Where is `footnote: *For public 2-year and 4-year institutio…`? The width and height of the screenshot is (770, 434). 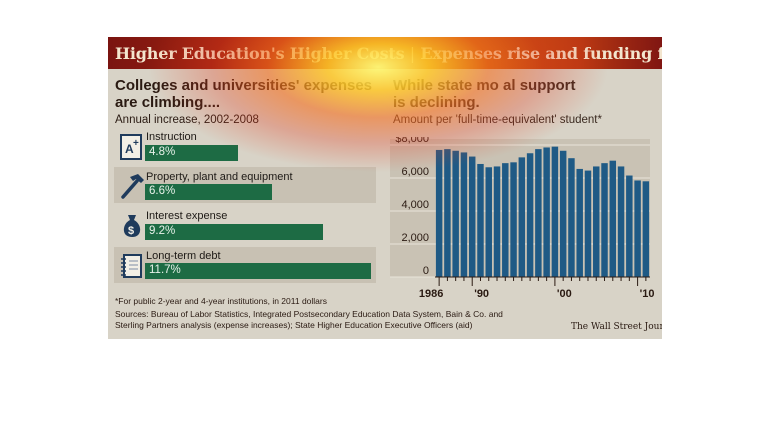 footnote: *For public 2-year and 4-year institutio… is located at coordinates (221, 301).